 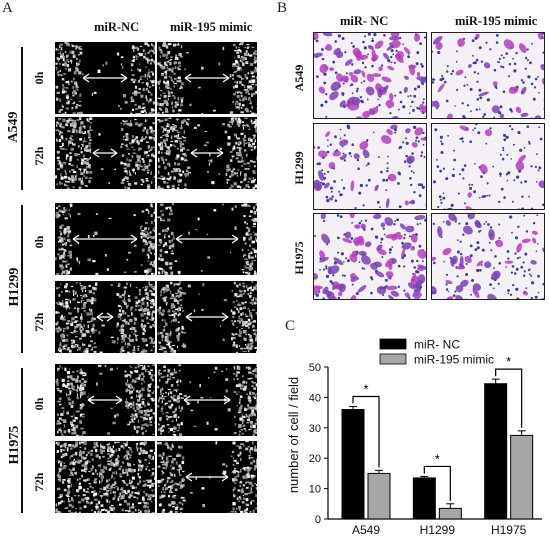 I want to click on y-tick-label: 50, so click(x=315, y=368).